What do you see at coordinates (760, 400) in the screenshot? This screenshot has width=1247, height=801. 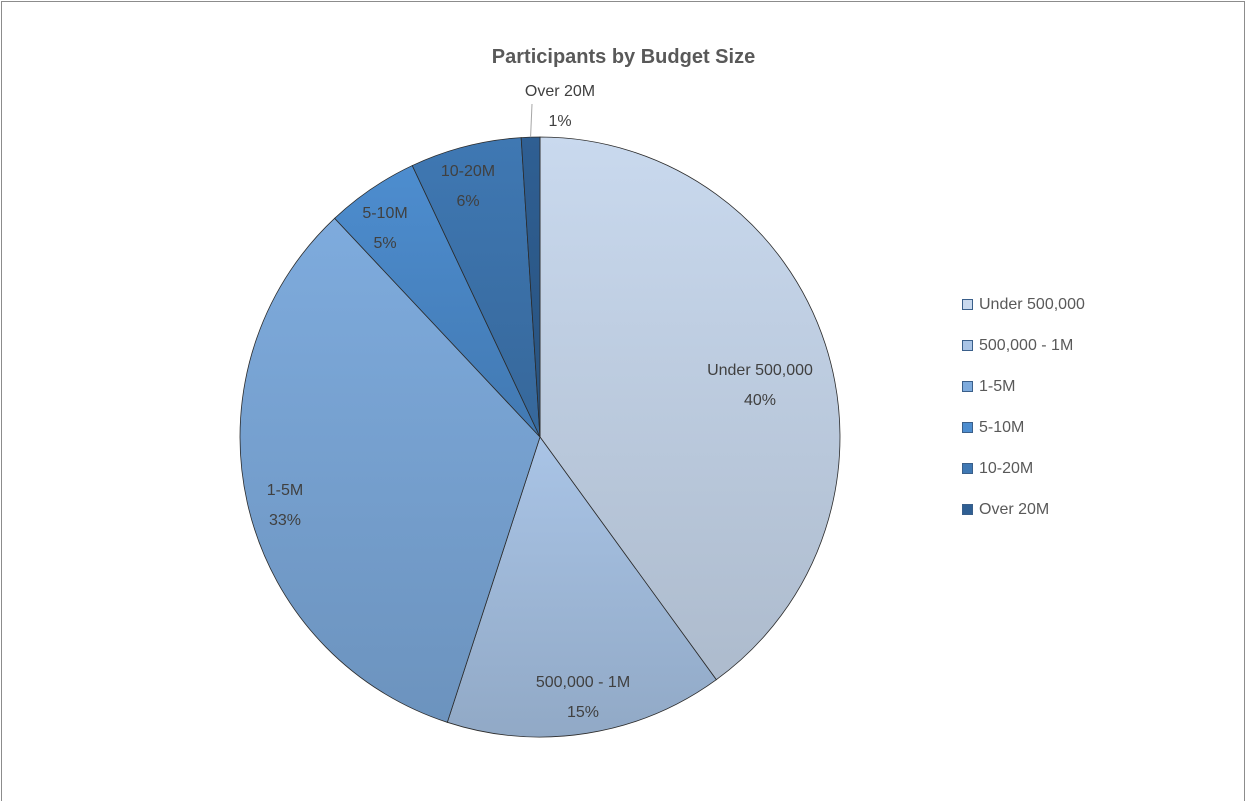 I see `slice-label-value: 40%` at bounding box center [760, 400].